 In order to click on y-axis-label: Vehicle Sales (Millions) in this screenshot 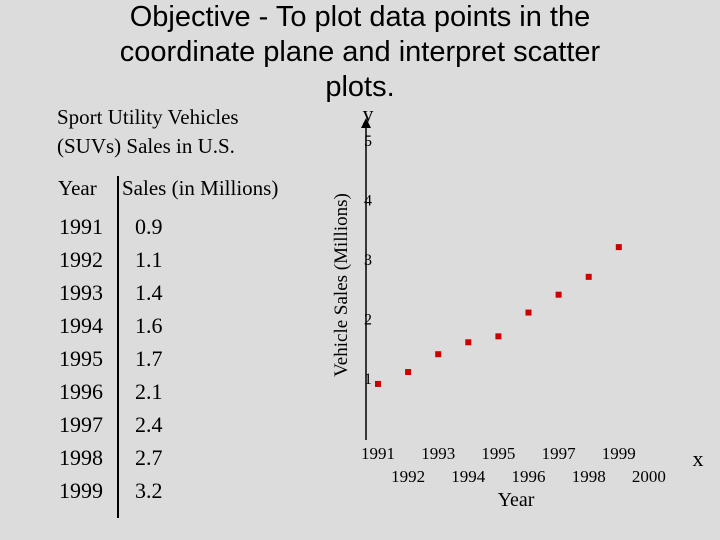, I will do `click(341, 285)`.